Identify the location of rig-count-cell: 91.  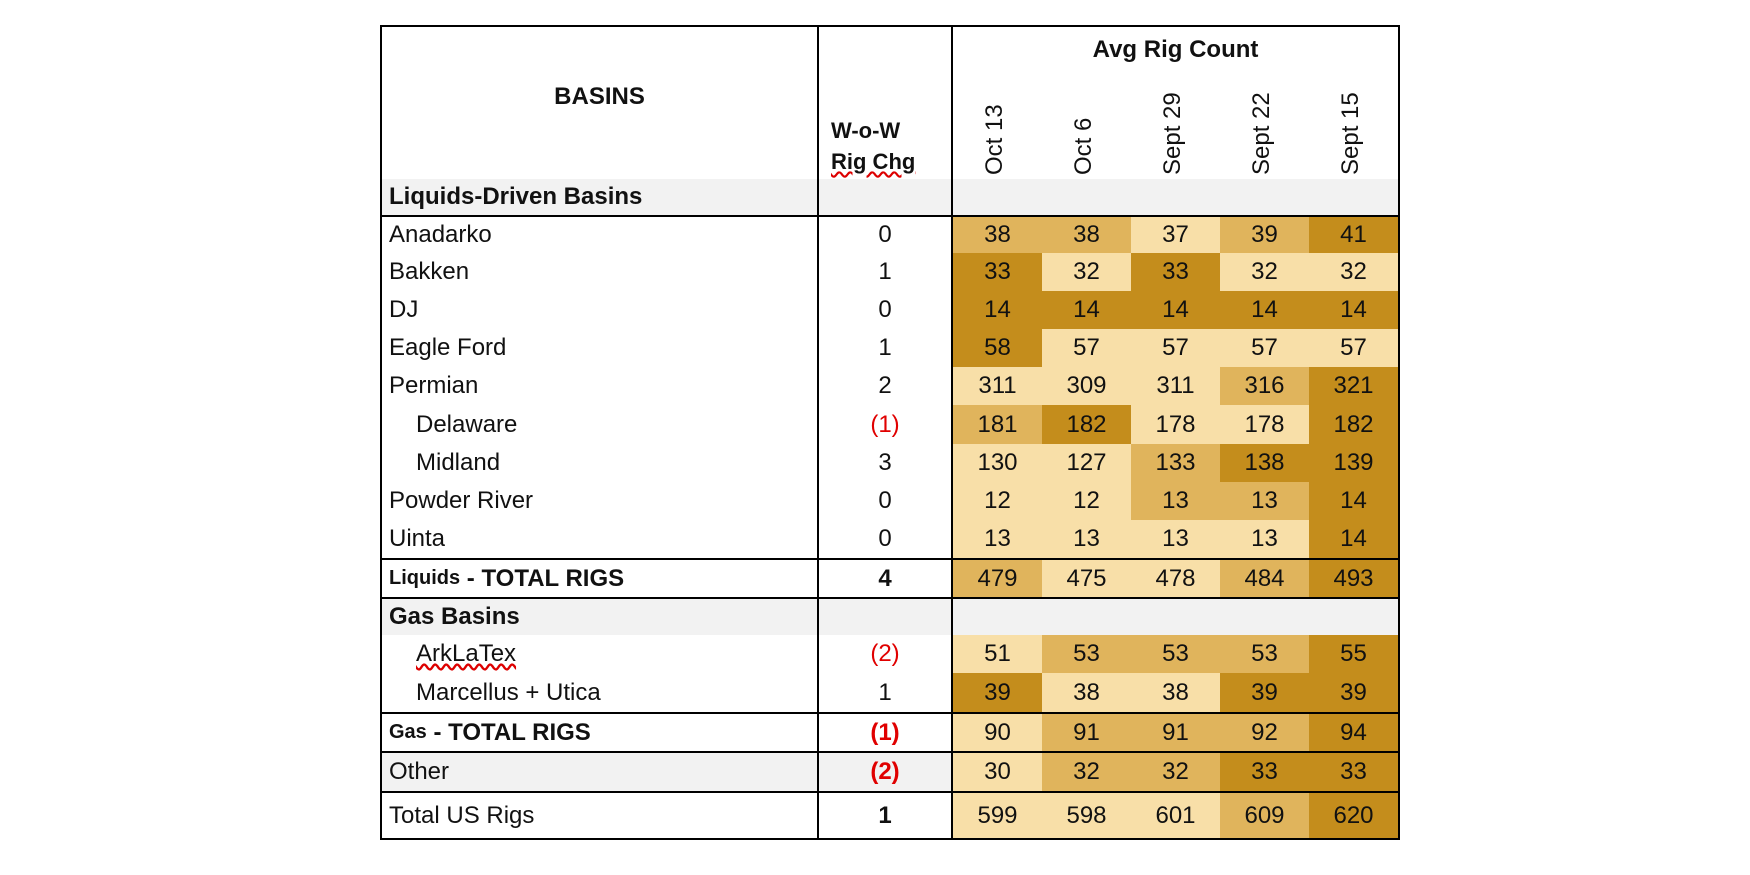
(1175, 732).